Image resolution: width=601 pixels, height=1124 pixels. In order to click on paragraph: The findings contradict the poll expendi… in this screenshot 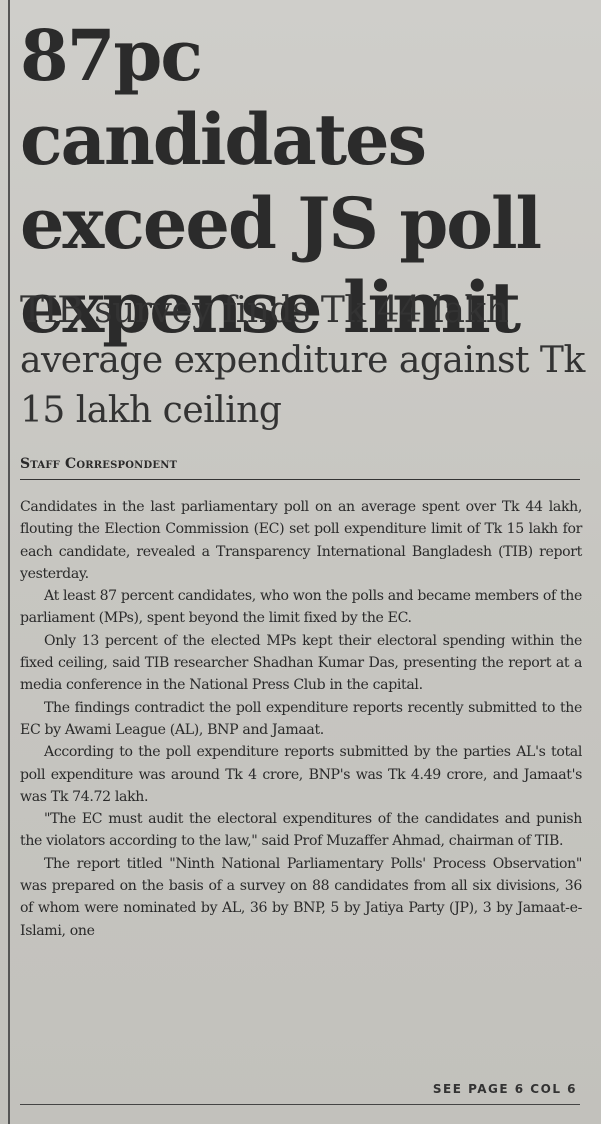, I will do `click(301, 718)`.